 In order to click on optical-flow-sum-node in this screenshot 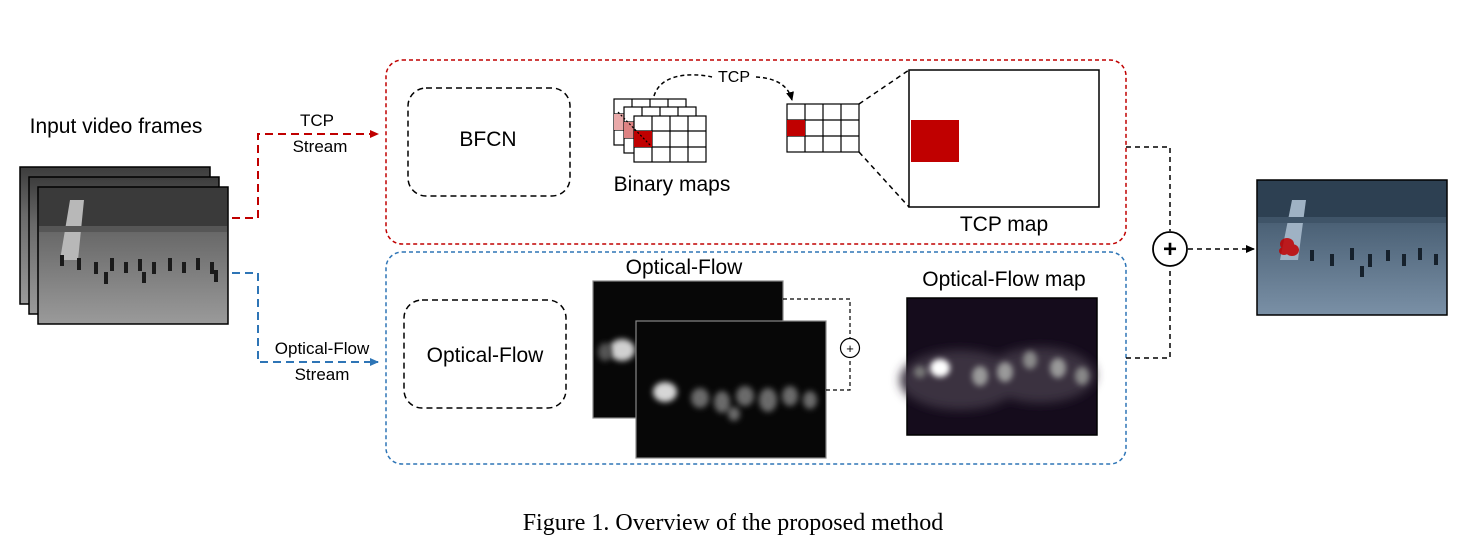, I will do `click(850, 348)`.